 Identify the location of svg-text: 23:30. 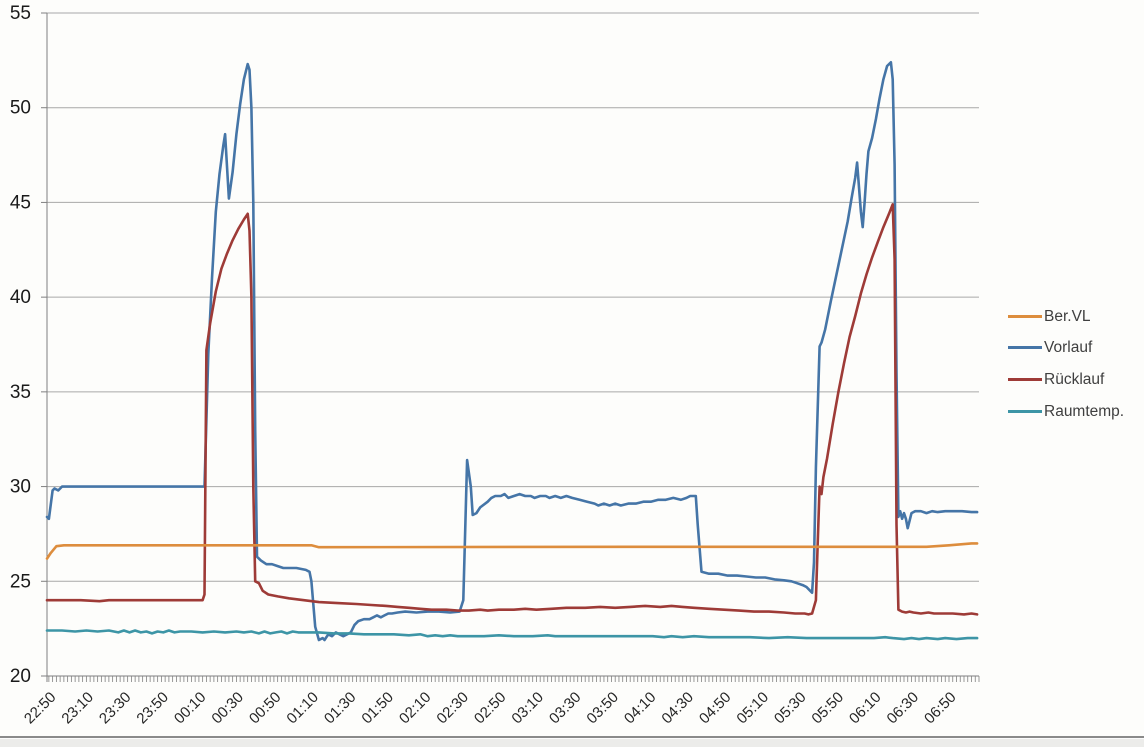
(115, 708).